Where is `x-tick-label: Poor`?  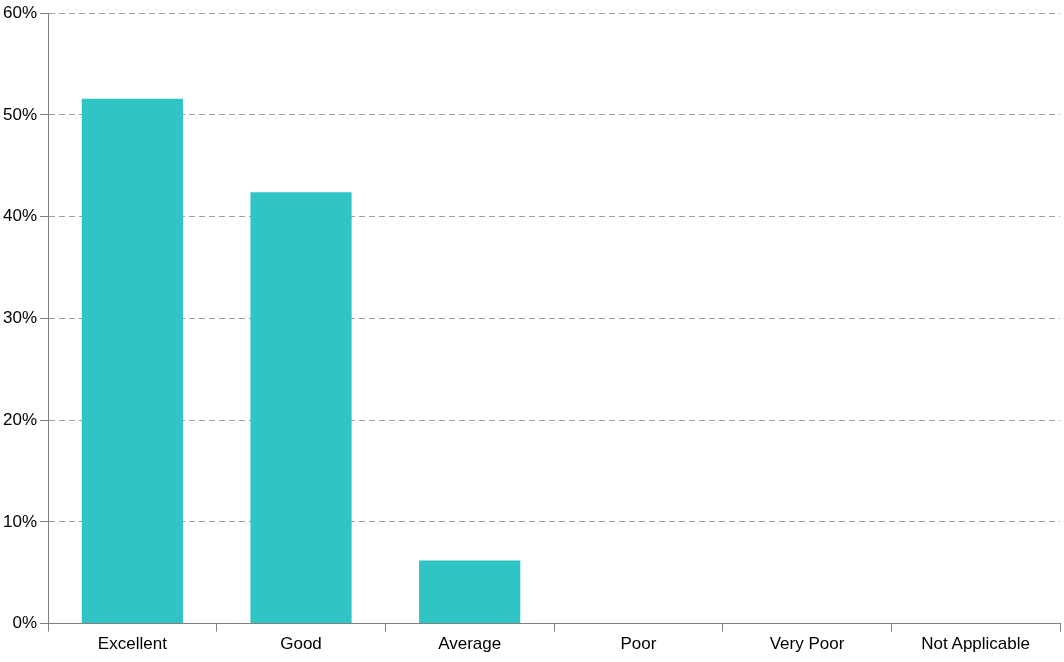 x-tick-label: Poor is located at coordinates (638, 644).